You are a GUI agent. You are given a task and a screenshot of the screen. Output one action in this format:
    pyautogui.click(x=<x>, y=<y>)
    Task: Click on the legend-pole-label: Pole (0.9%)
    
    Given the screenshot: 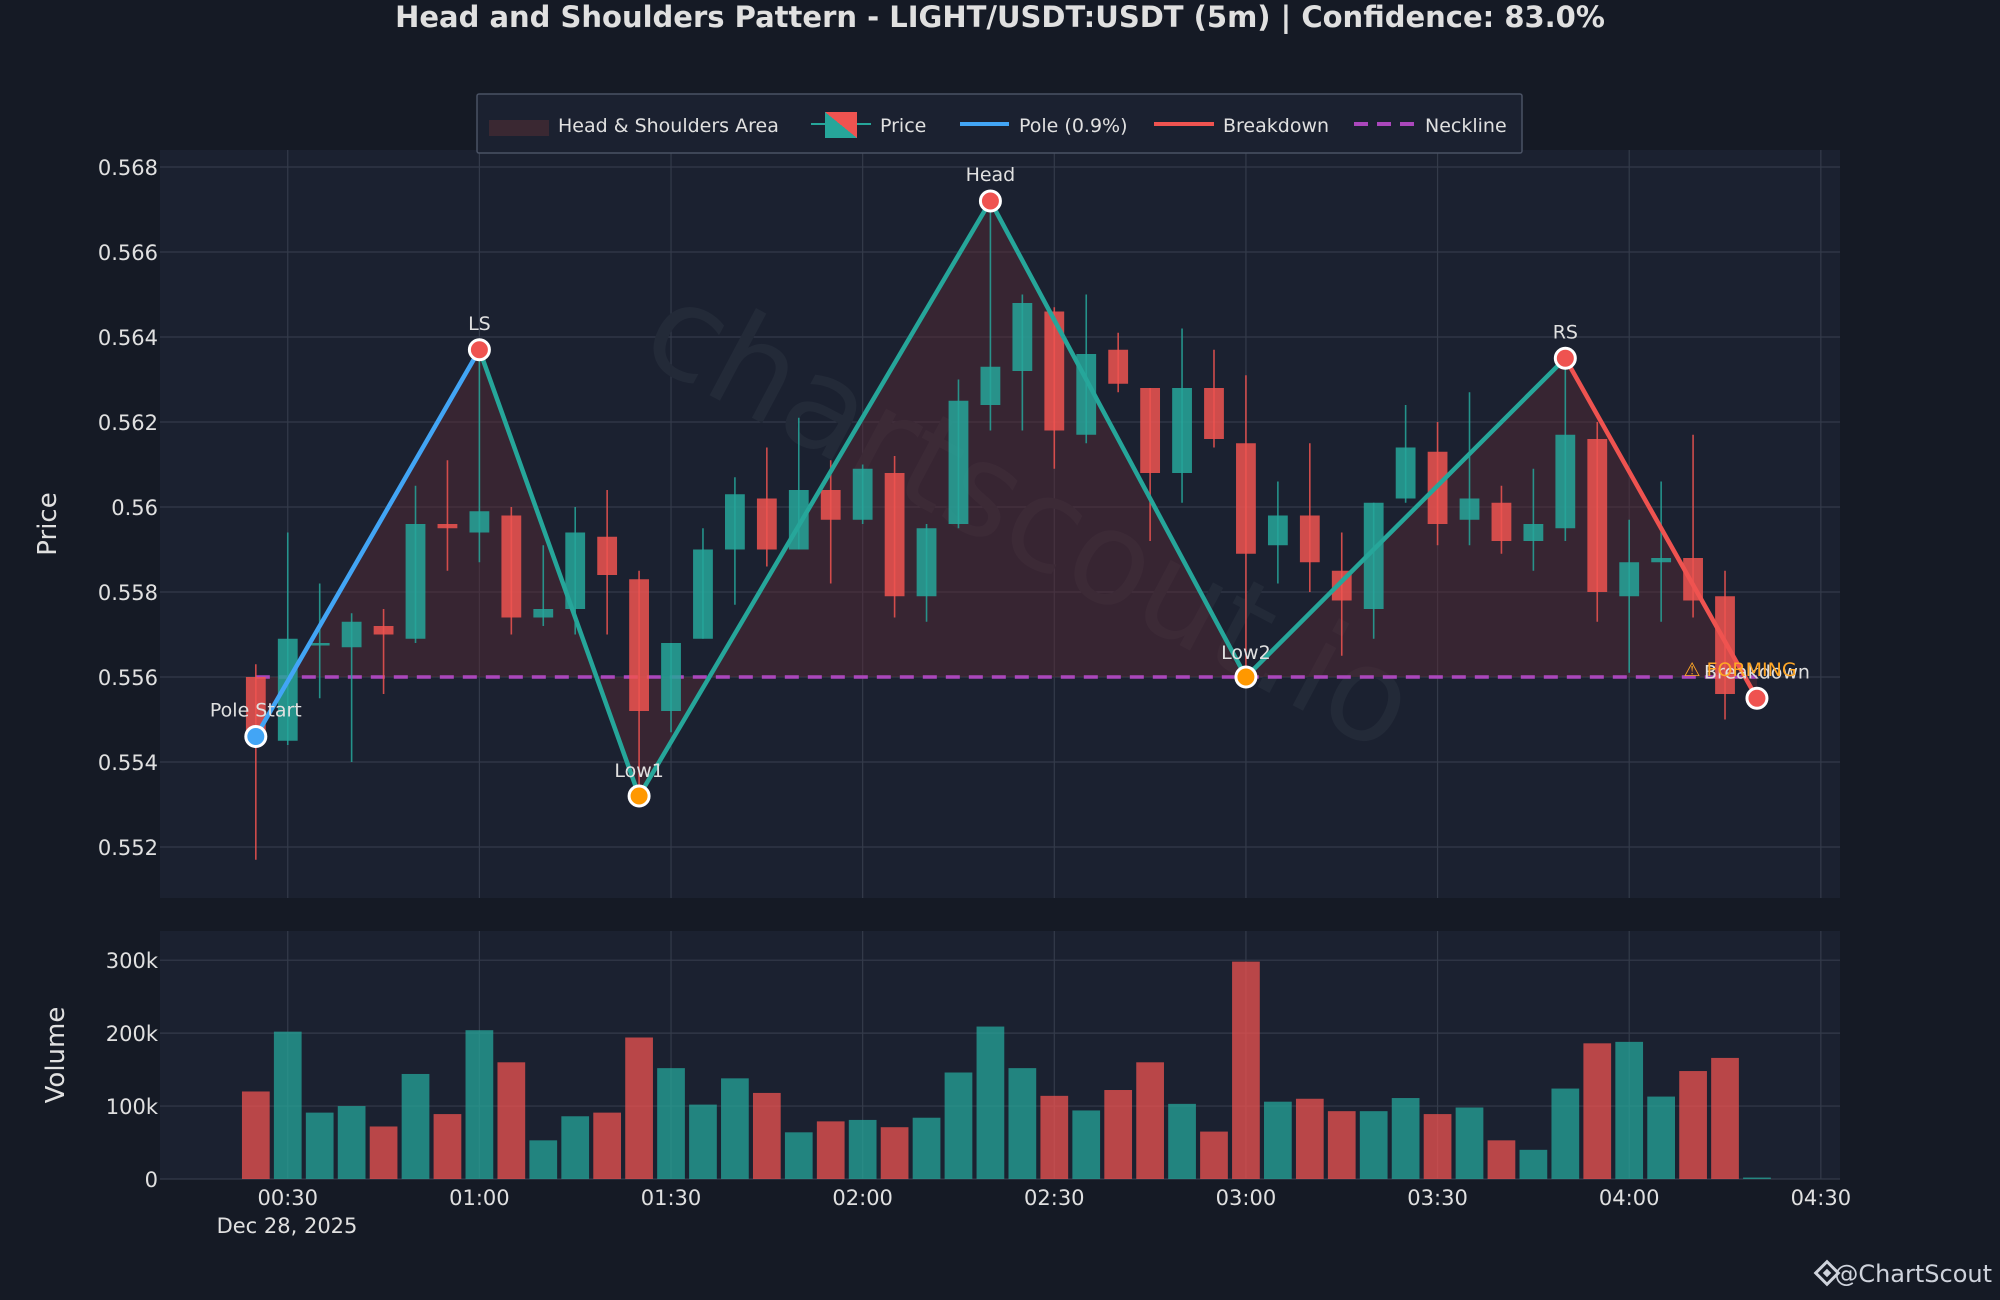 What is the action you would take?
    pyautogui.click(x=1073, y=126)
    